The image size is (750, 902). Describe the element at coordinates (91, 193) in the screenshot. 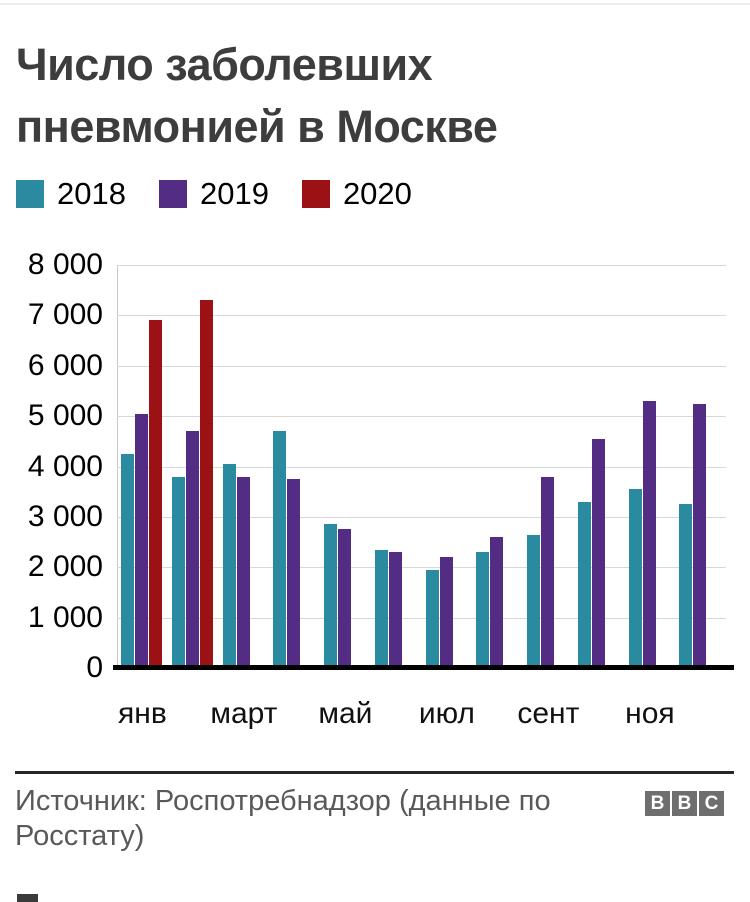

I see `legend-label: 2018` at that location.